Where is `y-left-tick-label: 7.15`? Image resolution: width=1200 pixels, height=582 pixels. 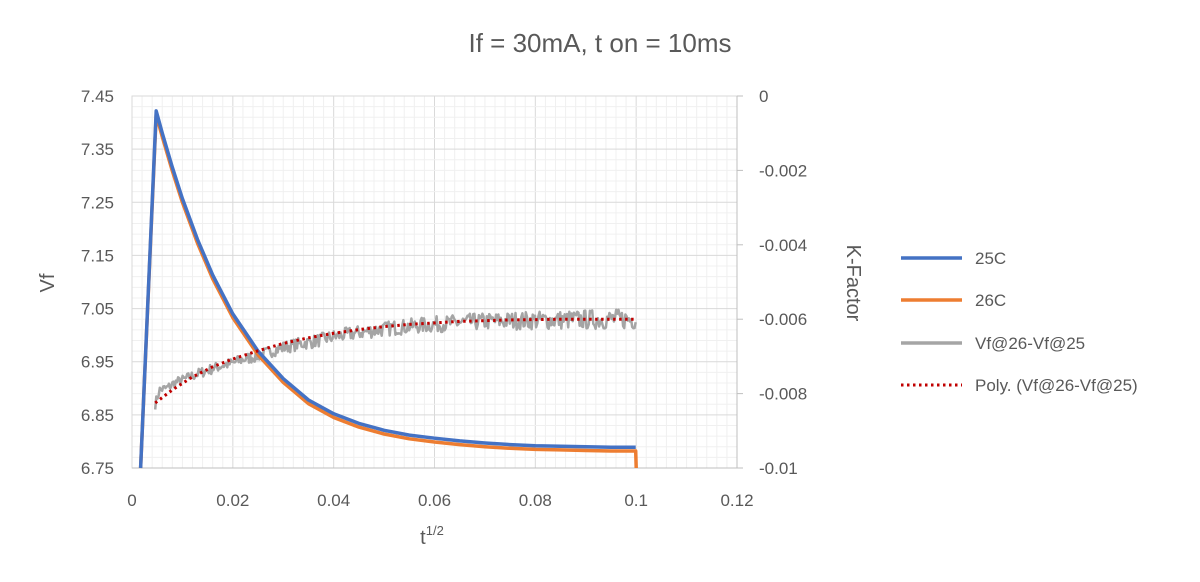
y-left-tick-label: 7.15 is located at coordinates (97, 255).